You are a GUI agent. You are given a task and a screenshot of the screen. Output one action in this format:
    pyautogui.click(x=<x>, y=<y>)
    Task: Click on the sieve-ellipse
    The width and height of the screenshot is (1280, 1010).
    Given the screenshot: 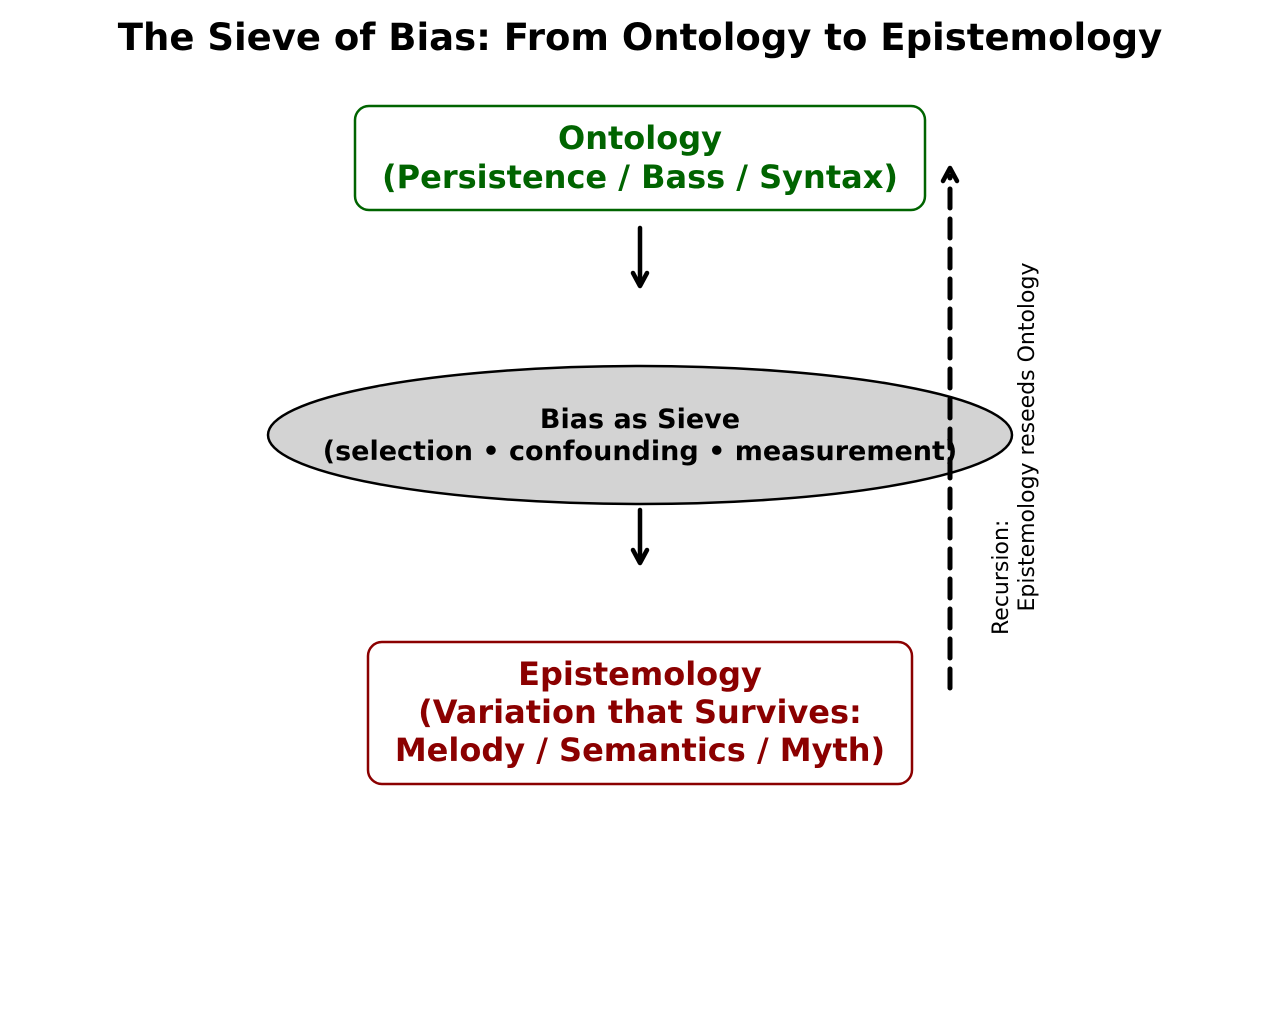 What is the action you would take?
    pyautogui.click(x=640, y=435)
    